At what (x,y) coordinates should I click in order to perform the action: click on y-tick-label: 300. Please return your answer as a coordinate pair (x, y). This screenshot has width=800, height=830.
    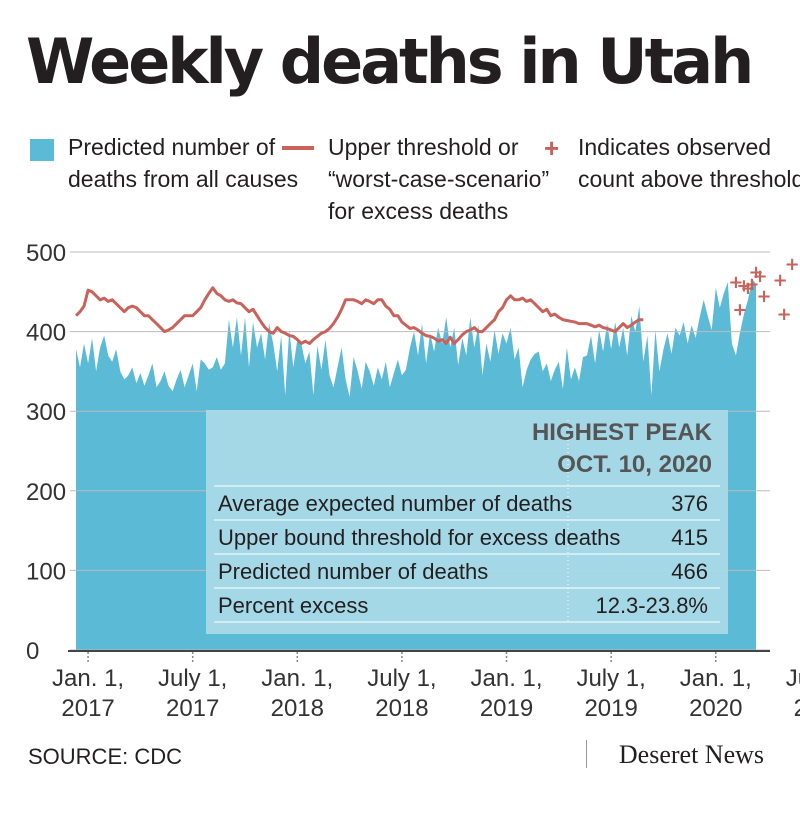
    Looking at the image, I should click on (46, 412).